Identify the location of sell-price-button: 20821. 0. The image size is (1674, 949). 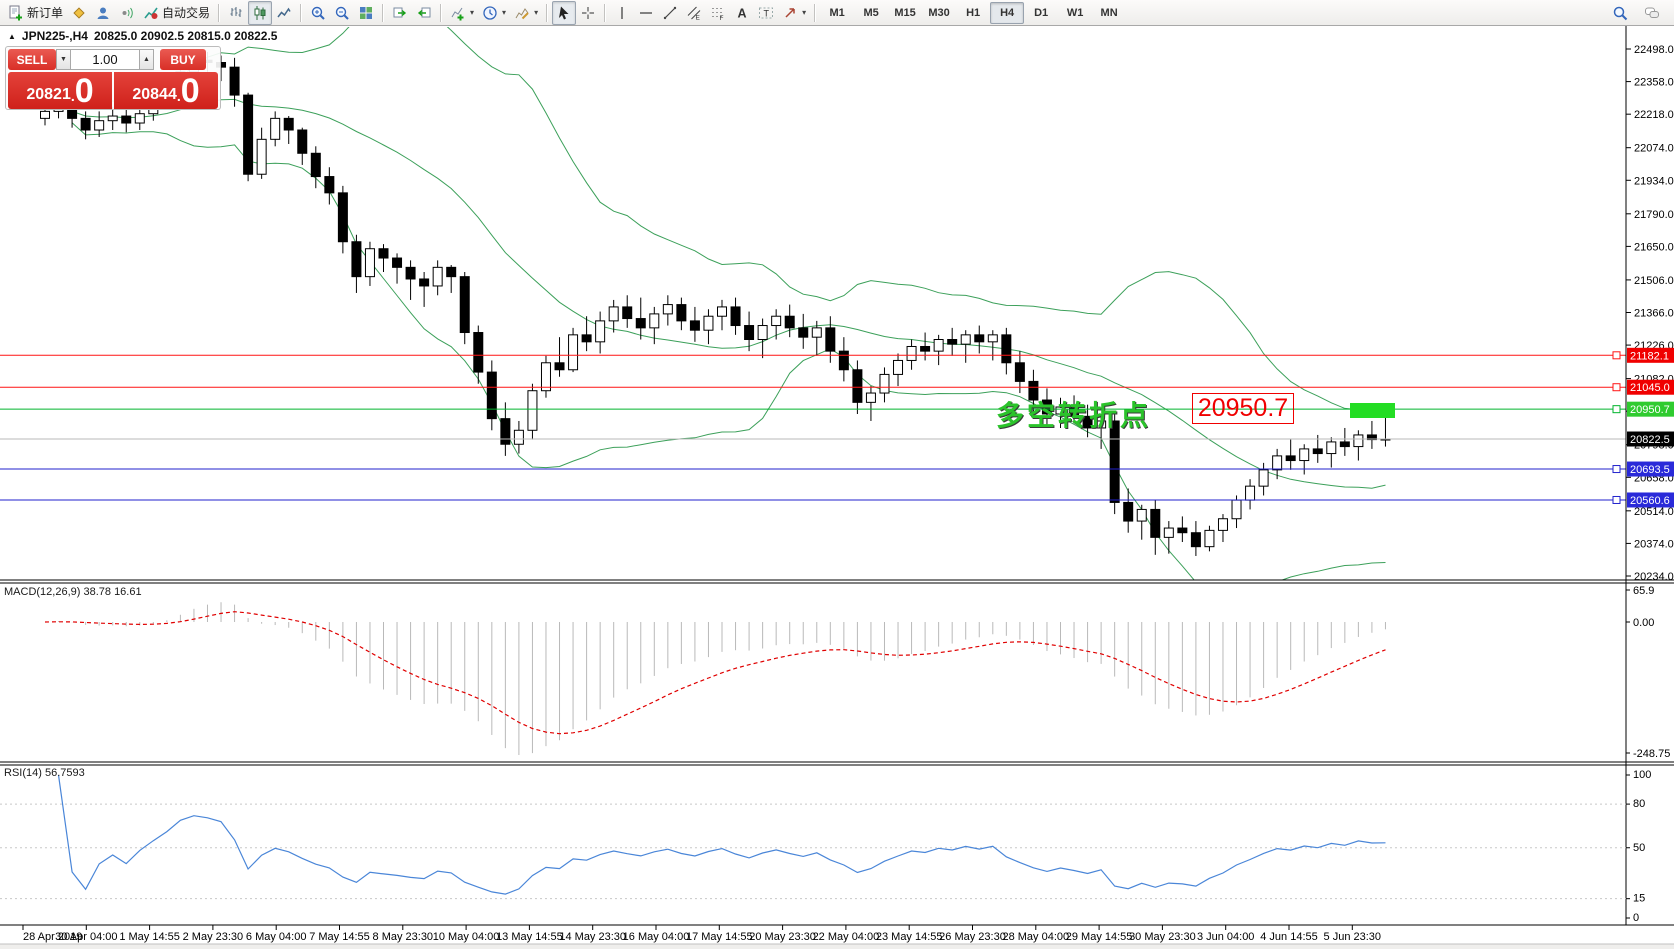
(60, 90).